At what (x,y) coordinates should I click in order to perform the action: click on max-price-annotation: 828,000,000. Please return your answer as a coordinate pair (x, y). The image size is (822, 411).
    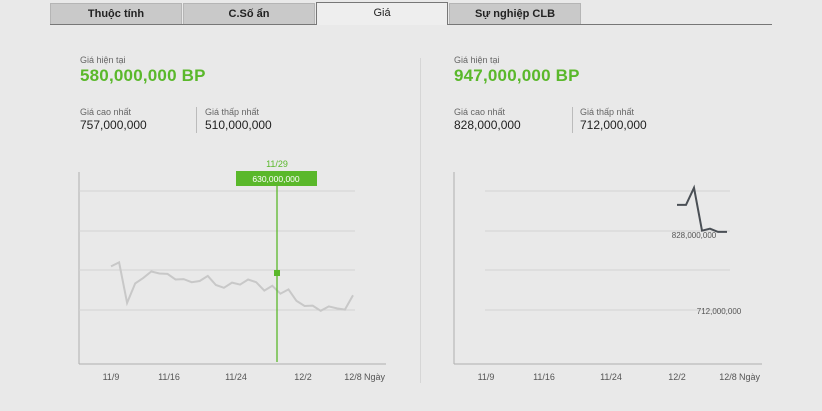
    Looking at the image, I should click on (694, 235).